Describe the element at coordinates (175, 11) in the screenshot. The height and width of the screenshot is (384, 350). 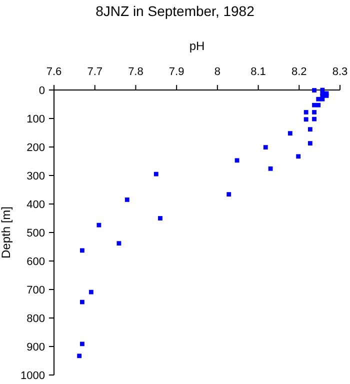
I see `chart-title: 8JNZ in September, 1982` at that location.